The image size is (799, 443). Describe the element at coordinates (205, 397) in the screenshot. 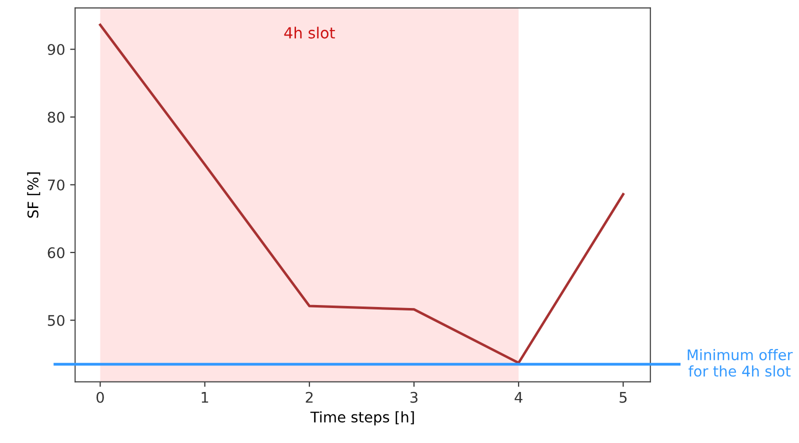

I see `x-tick-label: 1` at that location.